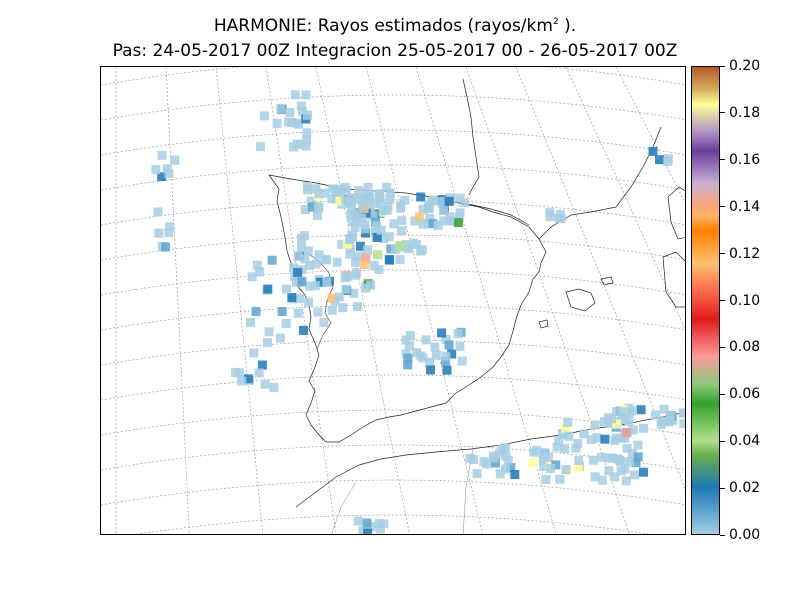  Describe the element at coordinates (543, 324) in the screenshot. I see `ibiza` at that location.